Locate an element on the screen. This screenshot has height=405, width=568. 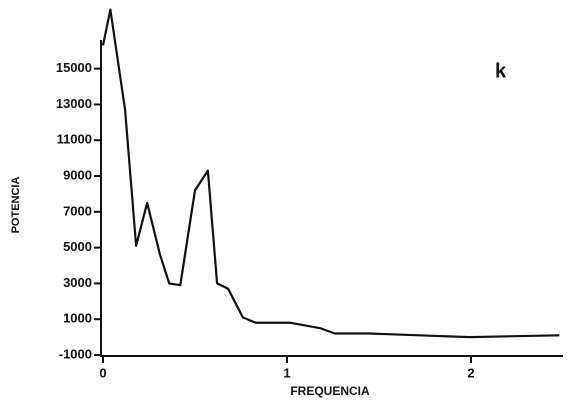
x-tick-label: 0 is located at coordinates (102, 372).